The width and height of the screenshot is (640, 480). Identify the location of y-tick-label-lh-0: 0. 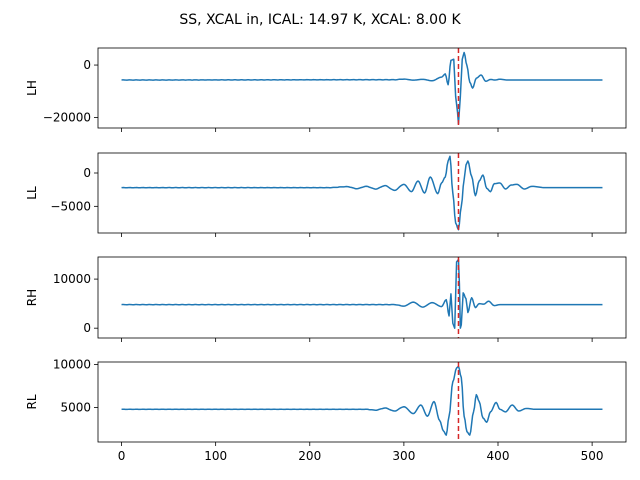
(87, 65).